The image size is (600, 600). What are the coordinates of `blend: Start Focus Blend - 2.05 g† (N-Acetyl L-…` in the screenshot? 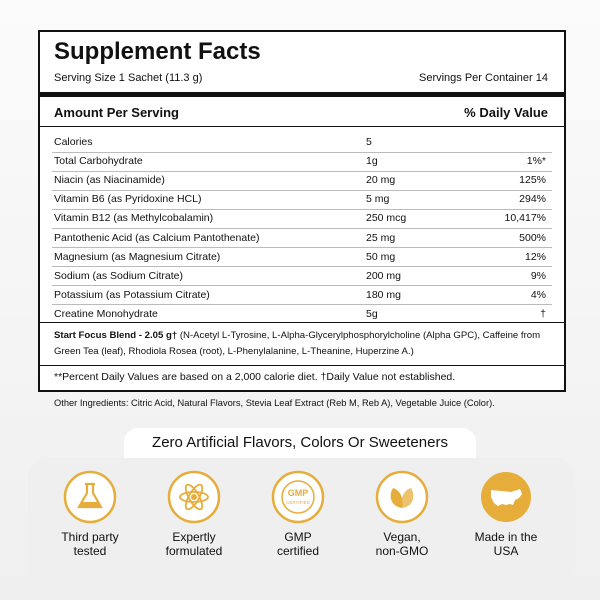 It's located at (302, 344).